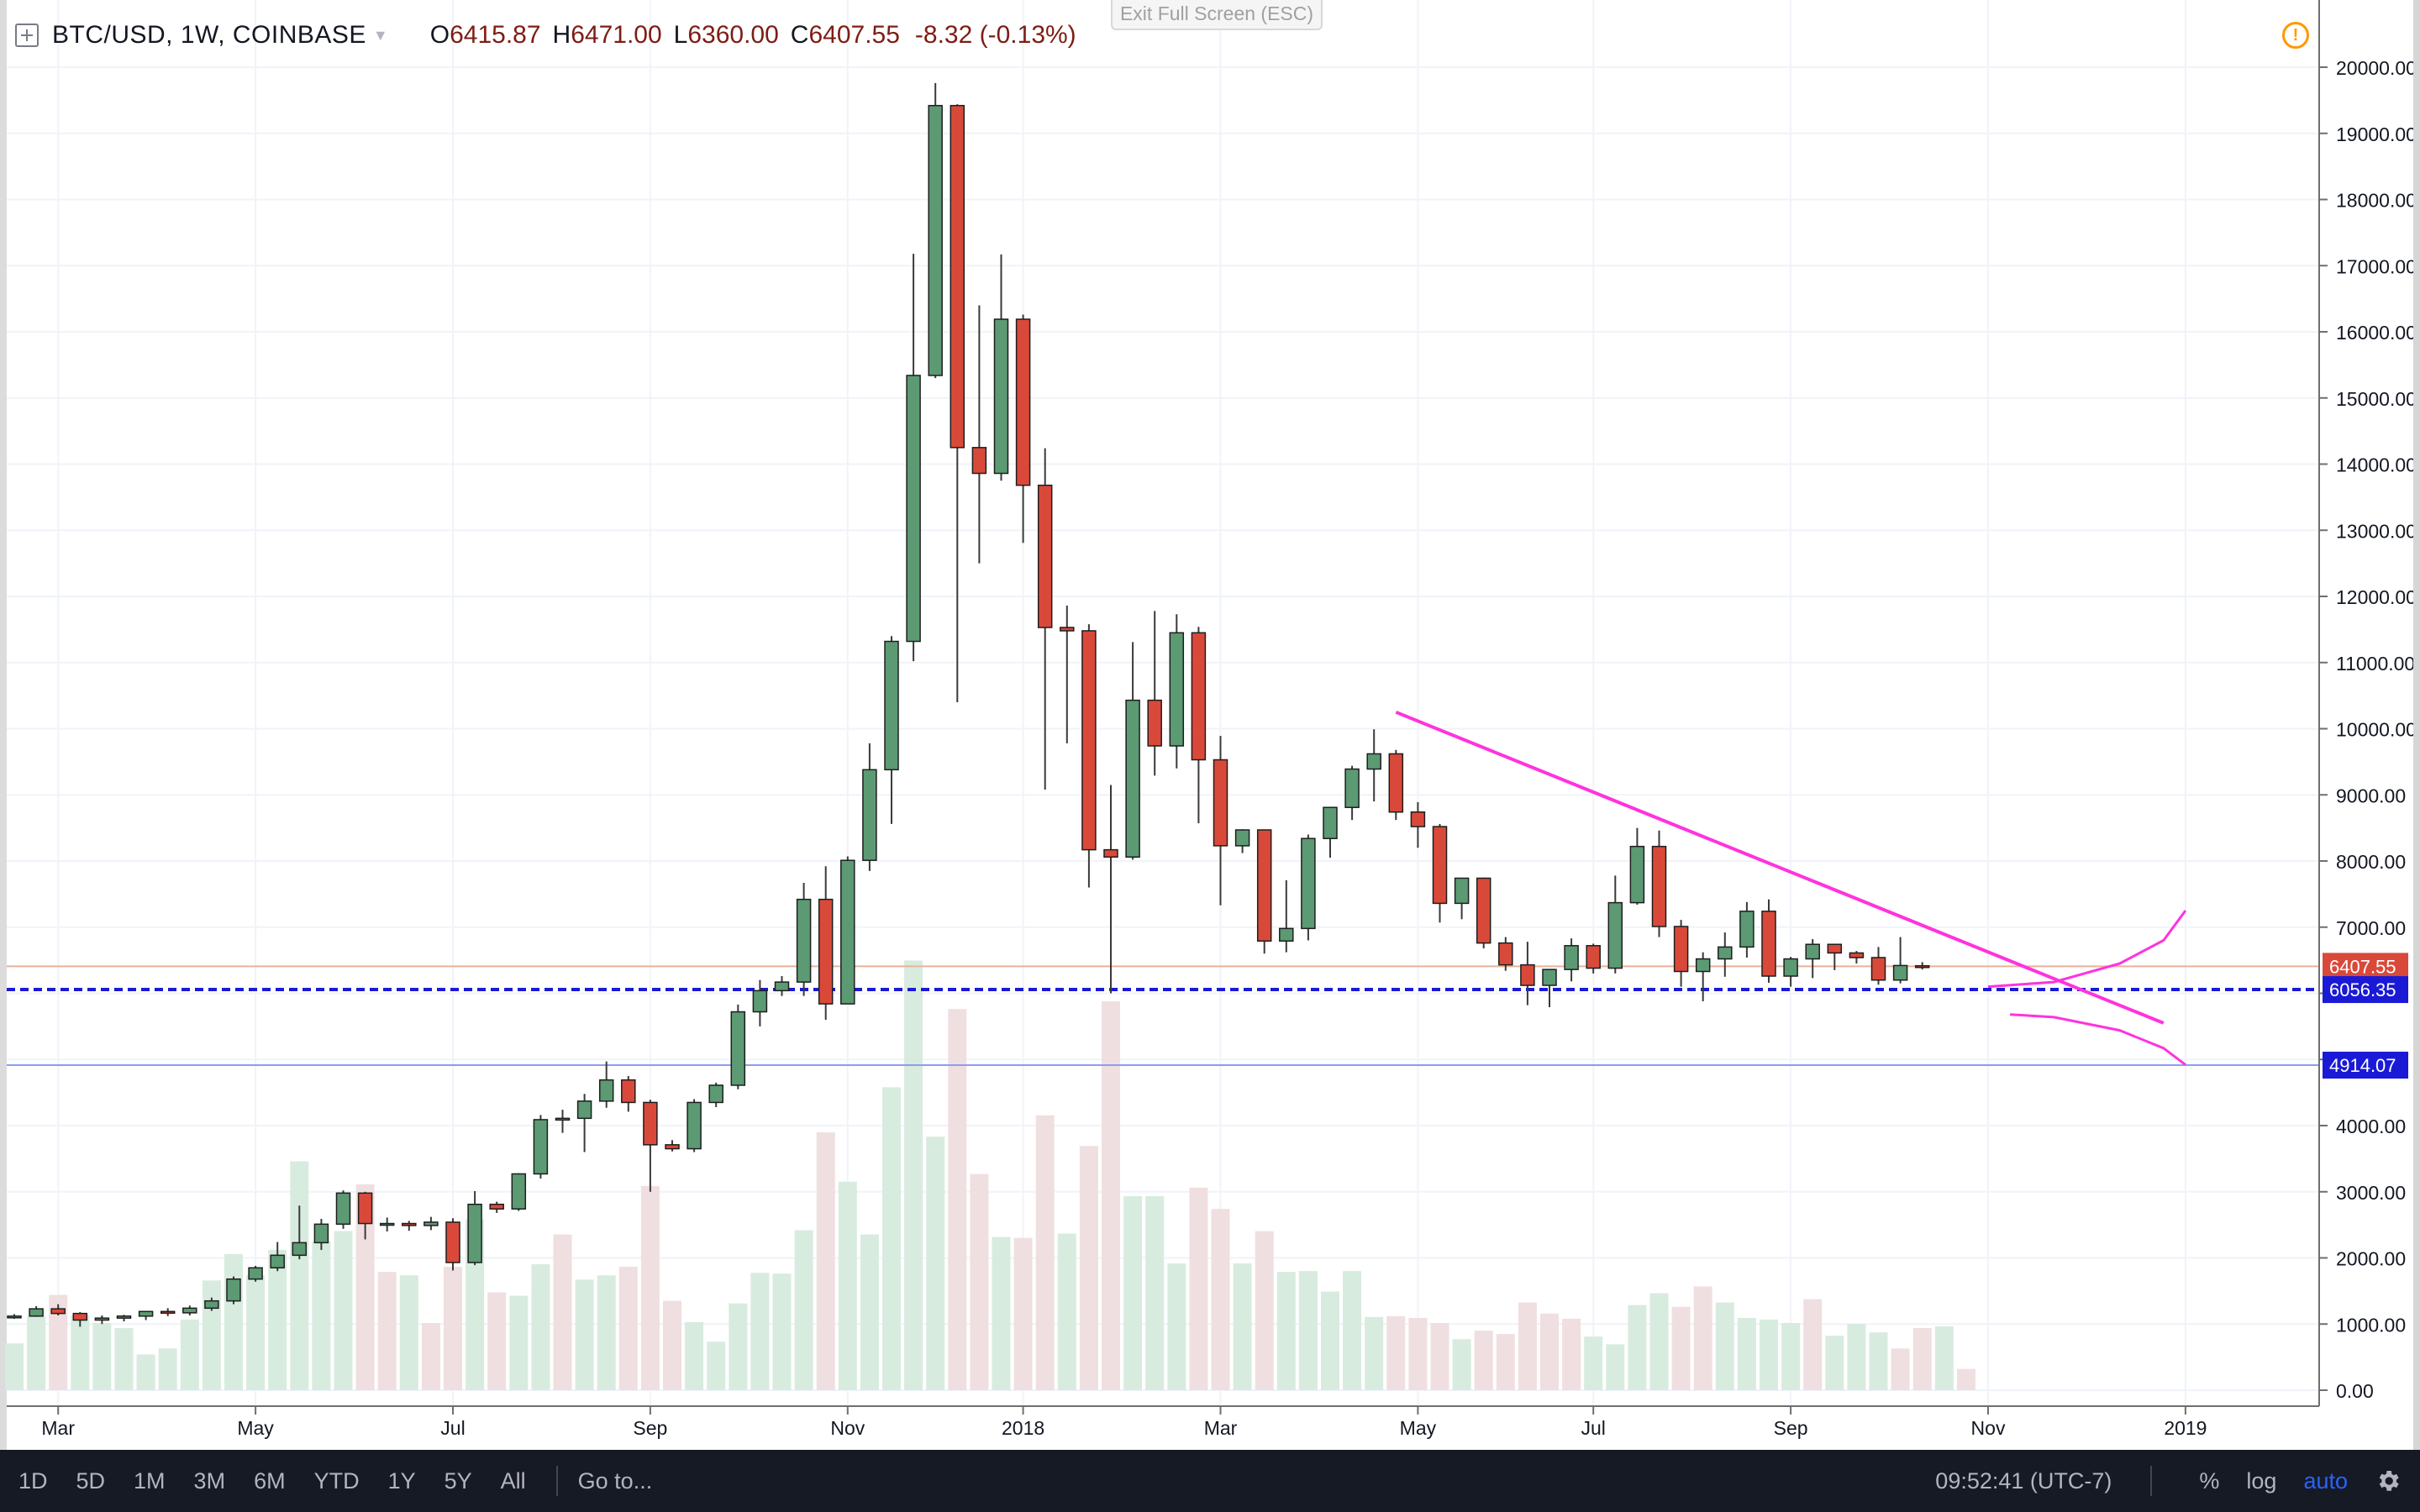 The height and width of the screenshot is (1512, 2420). What do you see at coordinates (27, 35) in the screenshot?
I see `add-symbol-icon` at bounding box center [27, 35].